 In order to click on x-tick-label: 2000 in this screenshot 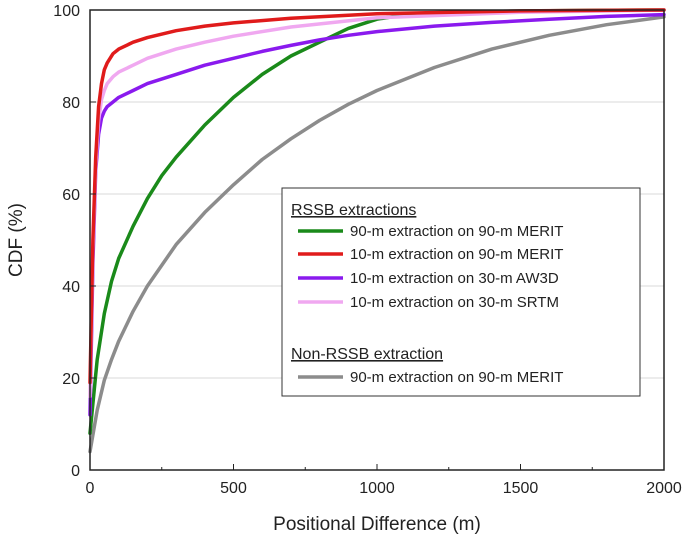, I will do `click(664, 488)`.